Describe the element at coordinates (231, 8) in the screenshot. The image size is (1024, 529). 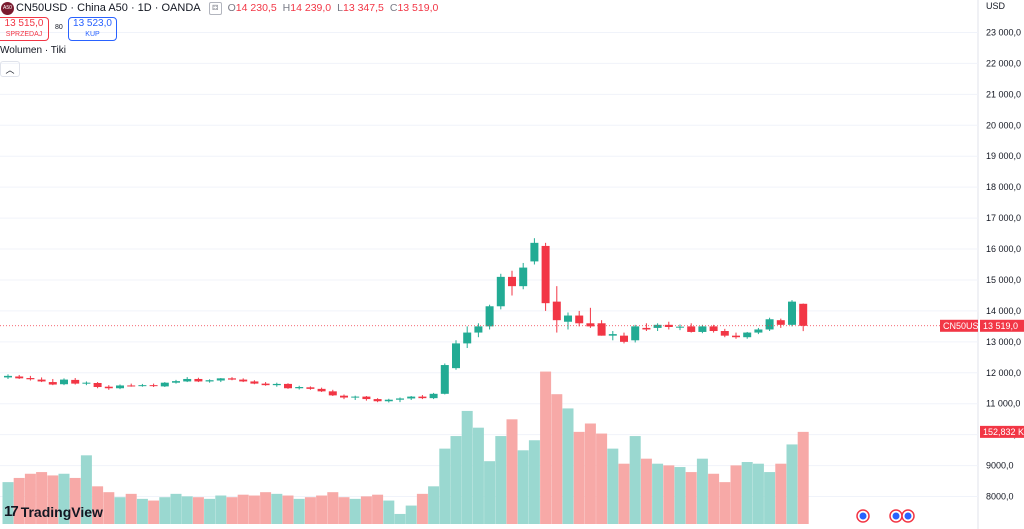
I see `ohlc-open-key: O` at that location.